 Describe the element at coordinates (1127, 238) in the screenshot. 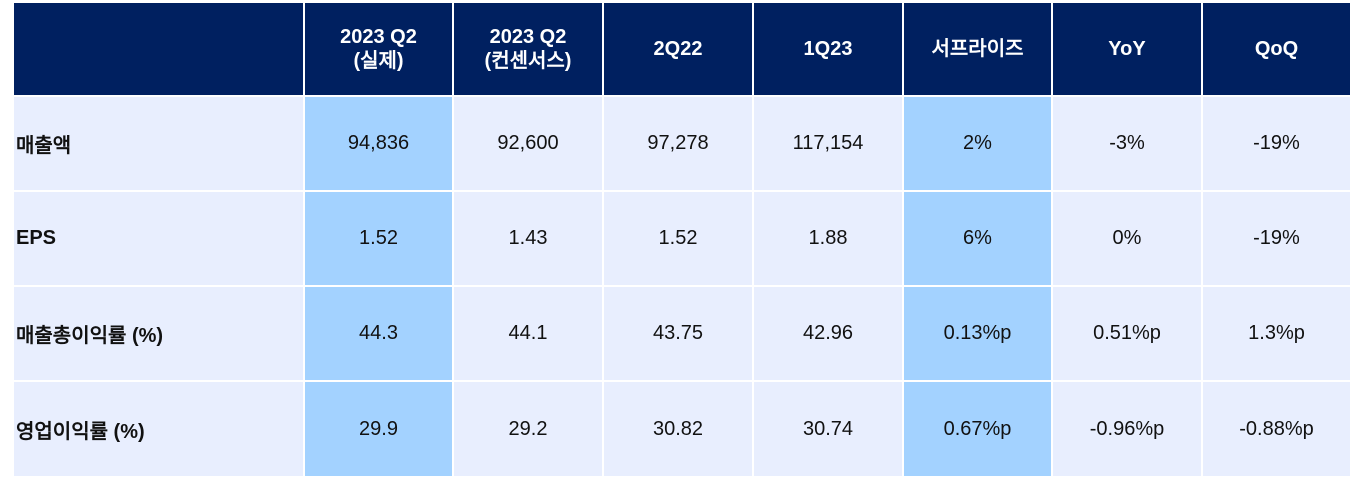

I see `cell-yoy: 0%` at that location.